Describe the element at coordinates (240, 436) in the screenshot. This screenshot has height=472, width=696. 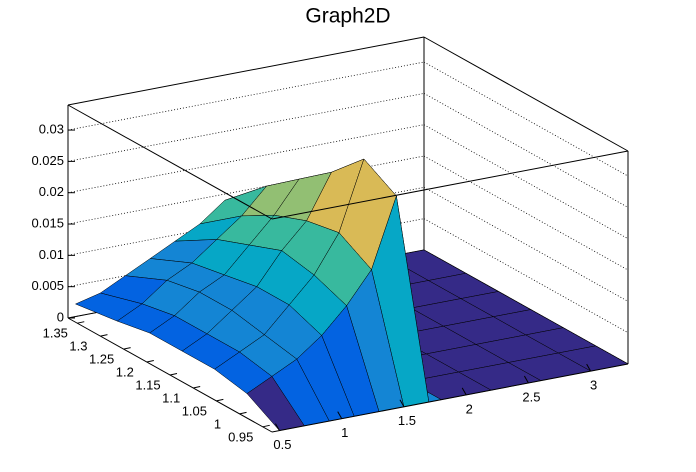
I see `y-tick-label: 0.95` at that location.